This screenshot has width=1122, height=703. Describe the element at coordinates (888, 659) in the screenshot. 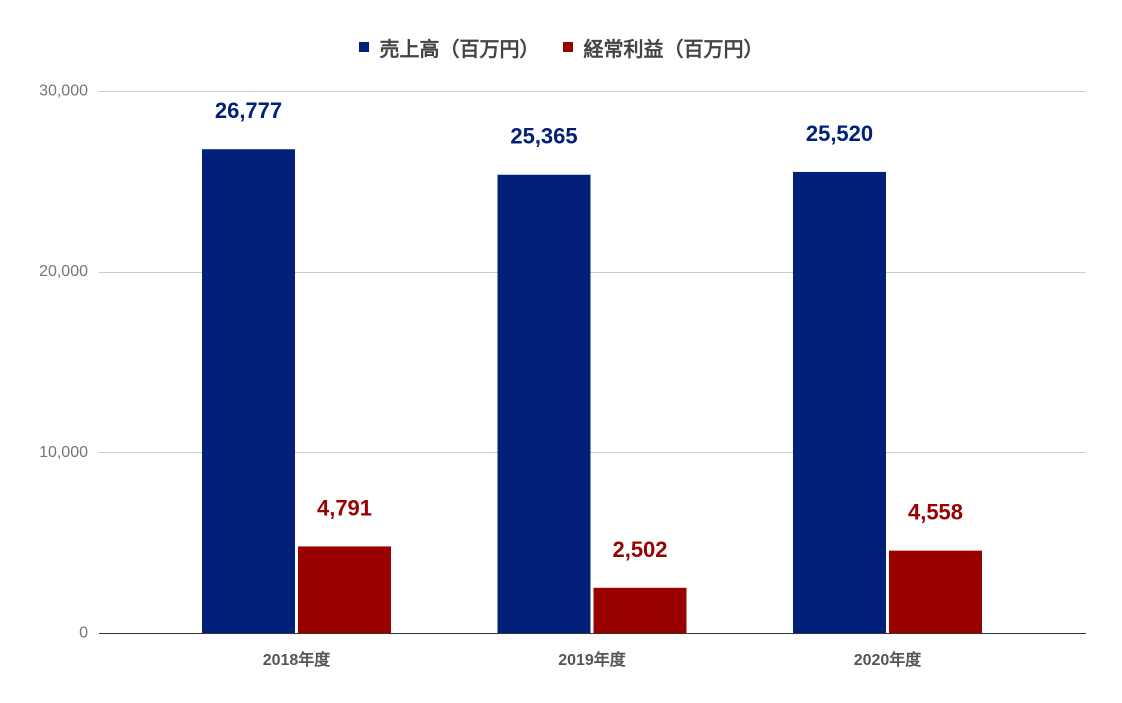

I see `x-tick-label-2020: 2020年度` at that location.